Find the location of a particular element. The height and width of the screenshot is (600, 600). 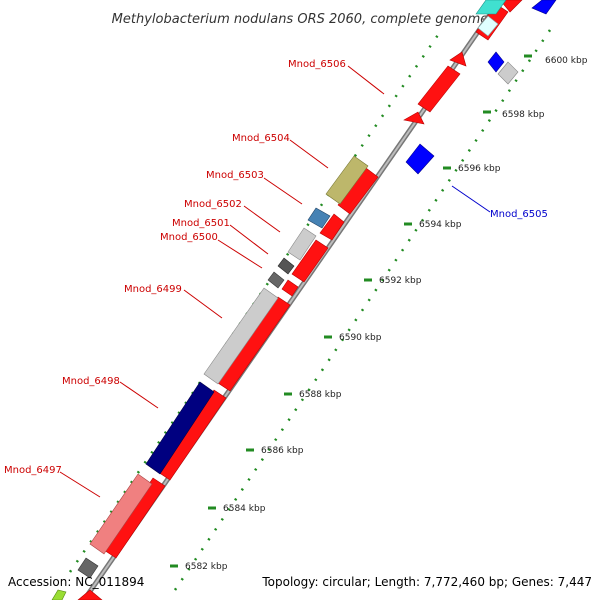

tick-label: 6582 kbp is located at coordinates (206, 567).